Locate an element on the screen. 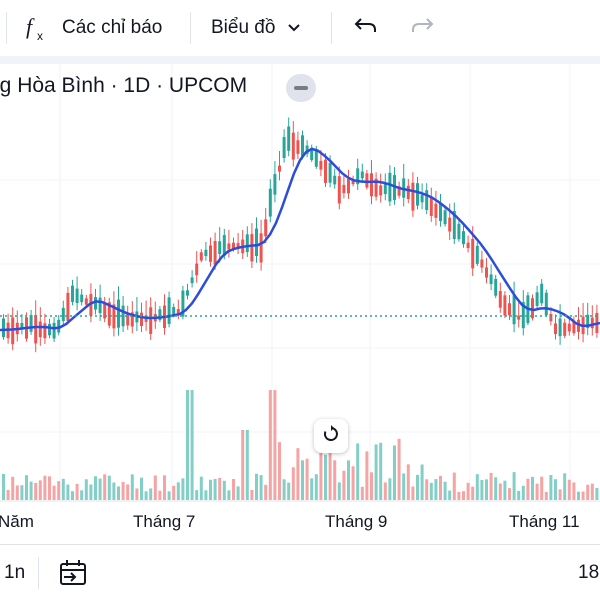  symbol-legend: ng Hòa Bình · 1D · UPCOM is located at coordinates (124, 85).